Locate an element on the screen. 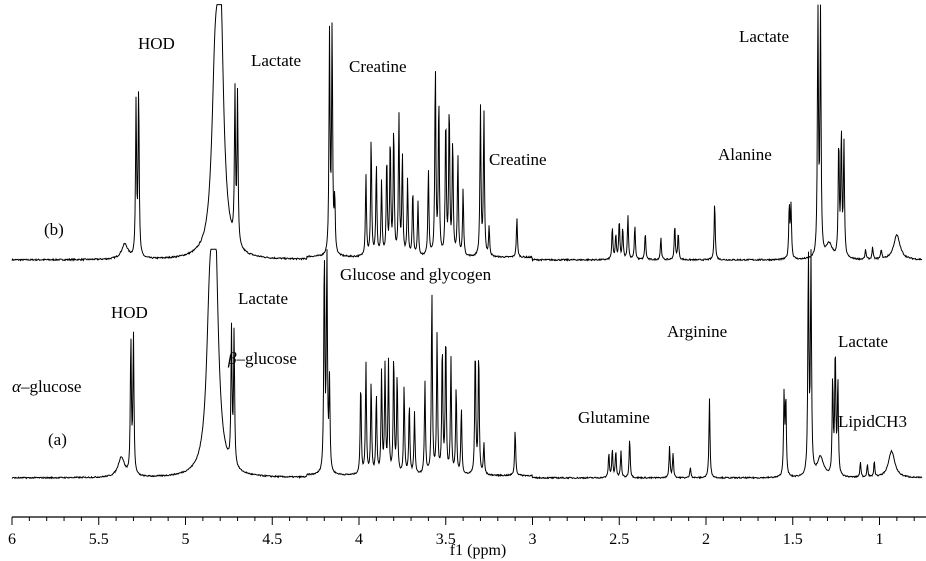  annotation-beta-glucose: β–glucose is located at coordinates (262, 358).